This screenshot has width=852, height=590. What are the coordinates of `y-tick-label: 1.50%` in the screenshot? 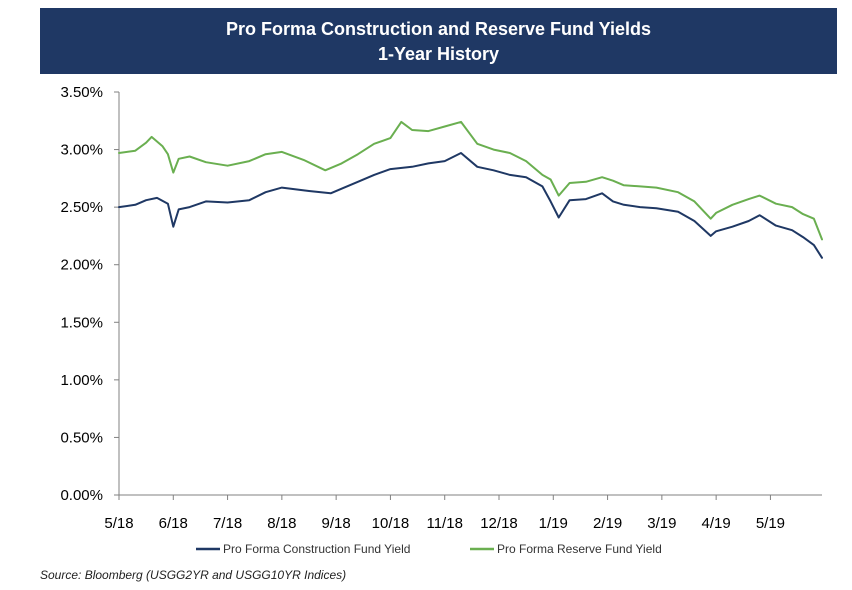 It's located at (81, 322).